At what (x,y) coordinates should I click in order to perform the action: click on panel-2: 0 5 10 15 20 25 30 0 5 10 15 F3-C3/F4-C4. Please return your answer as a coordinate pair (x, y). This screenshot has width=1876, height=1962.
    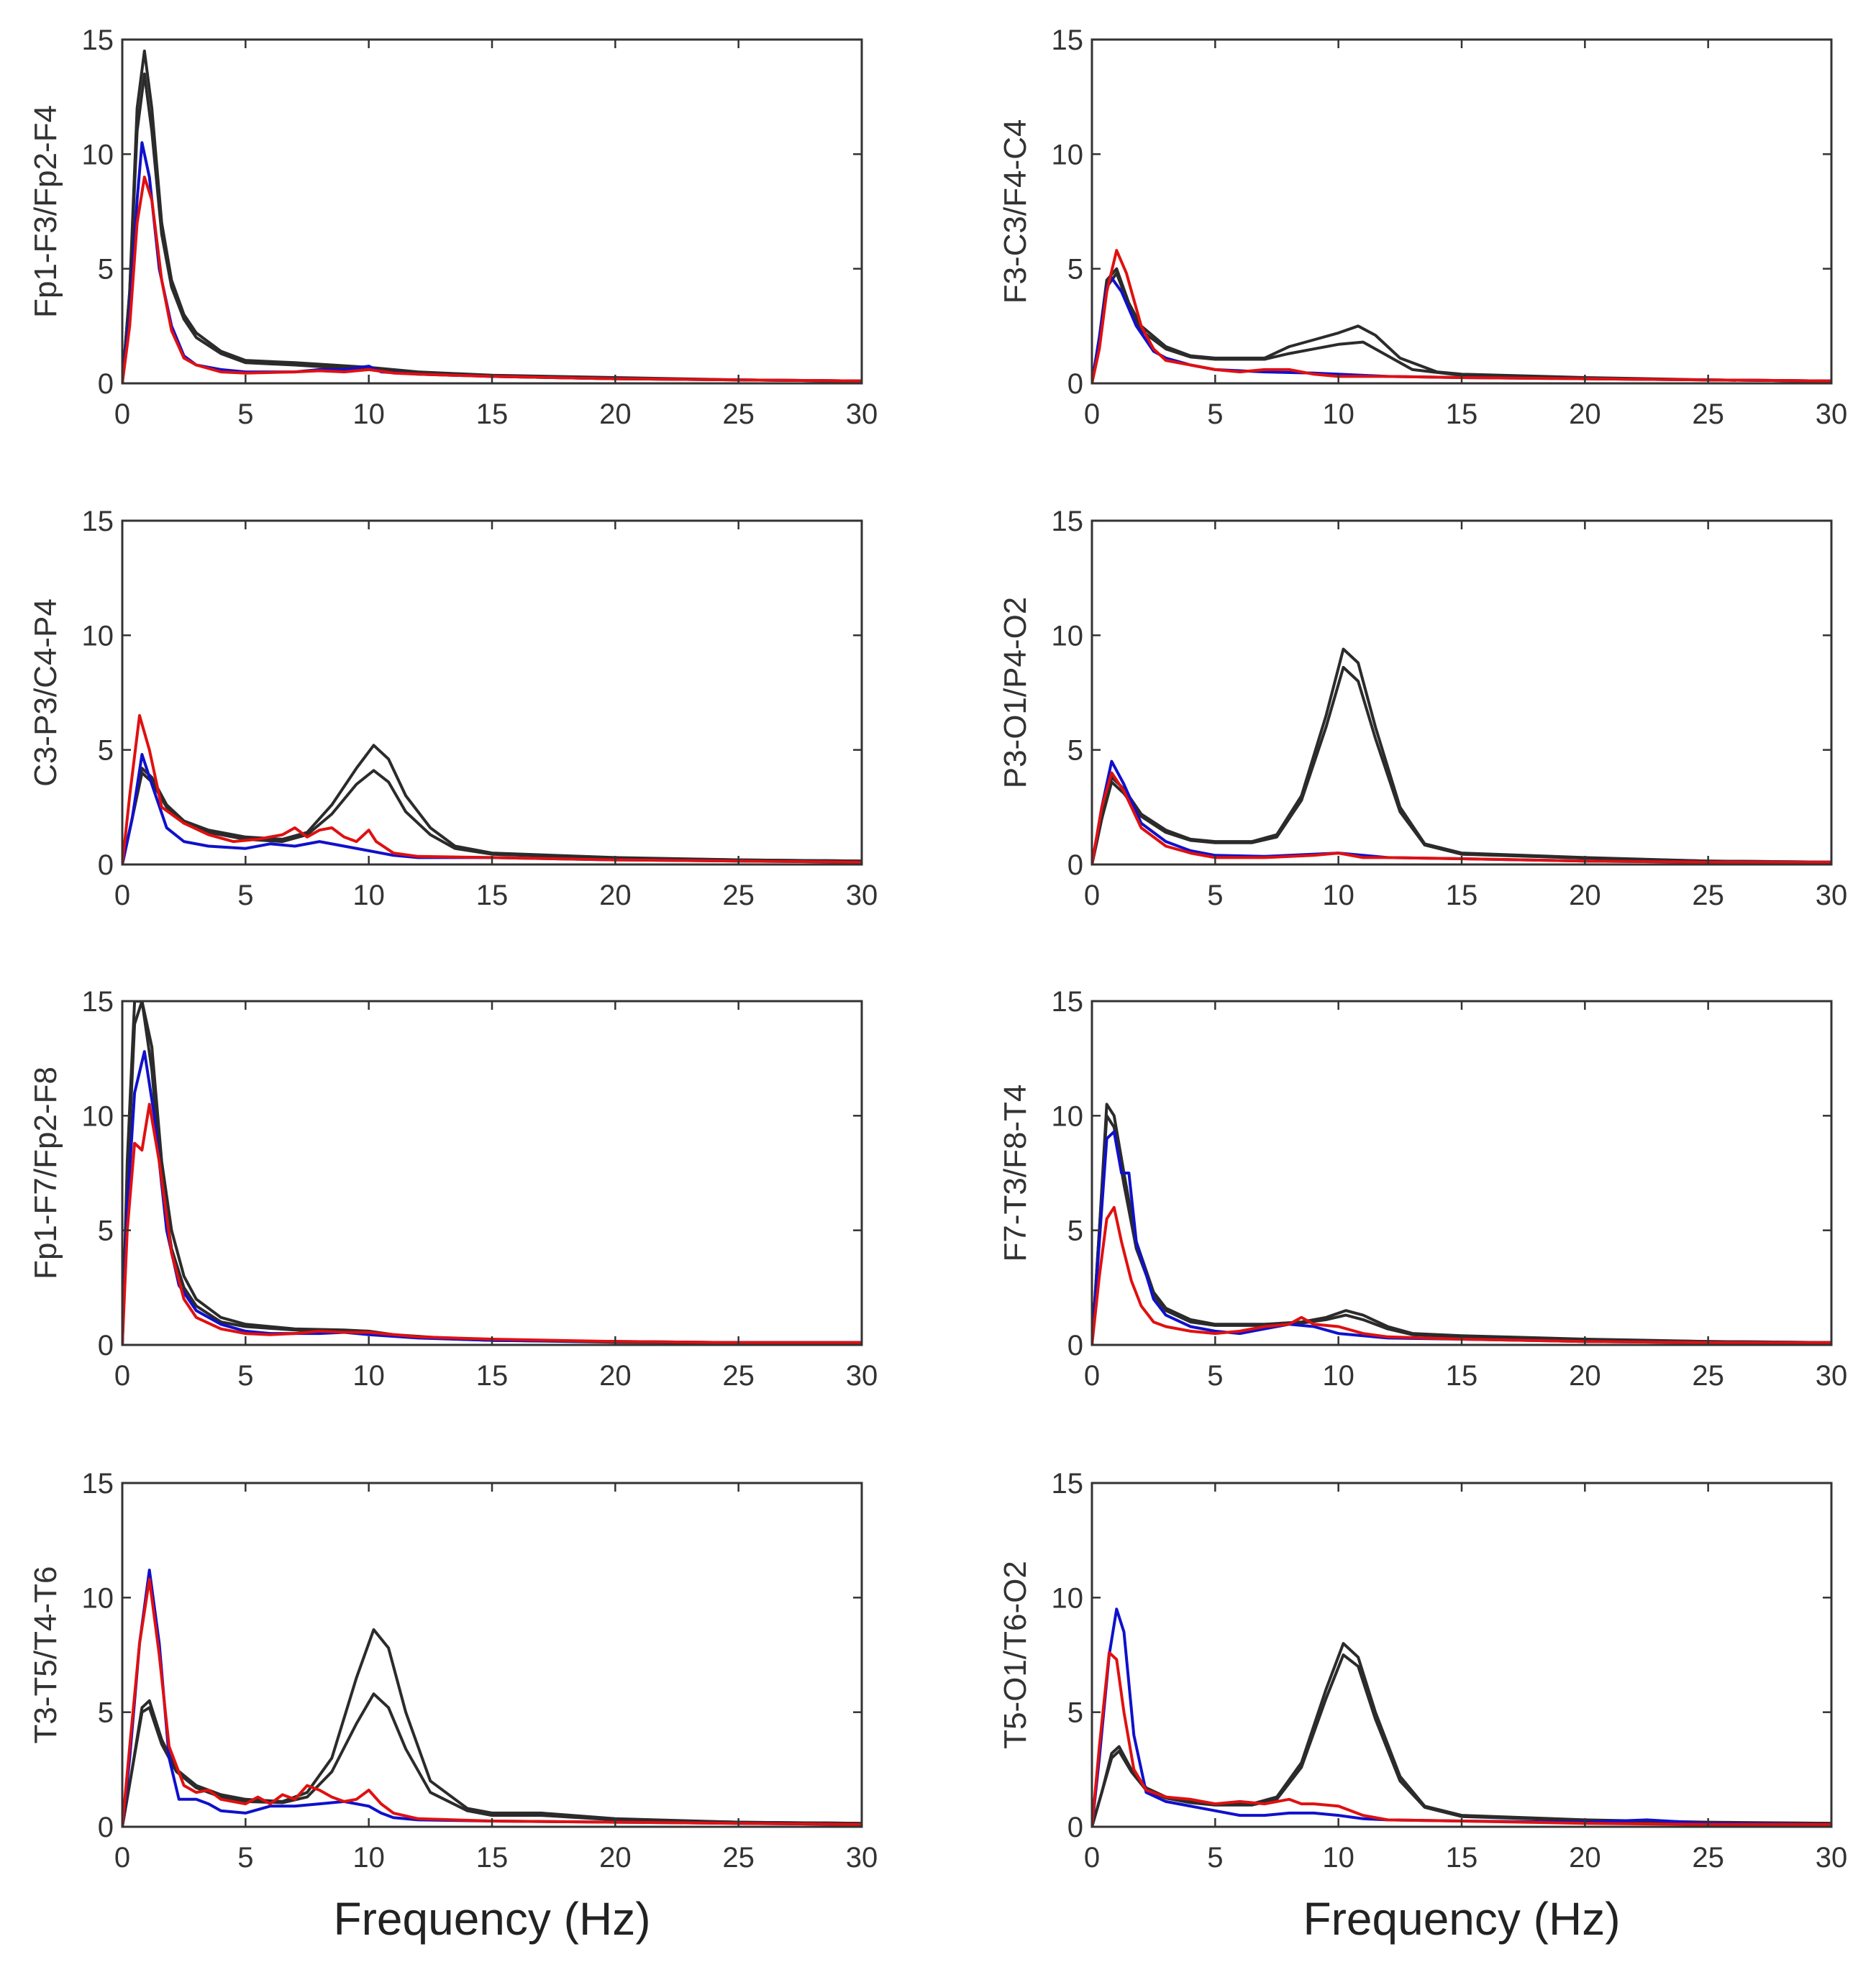
    Looking at the image, I should click on (1422, 227).